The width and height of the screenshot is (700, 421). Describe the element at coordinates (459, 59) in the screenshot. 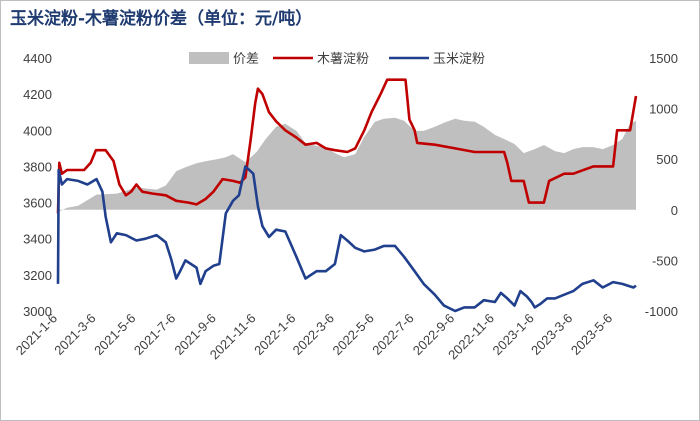

I see `legend-label-corn: 玉米淀粉` at that location.